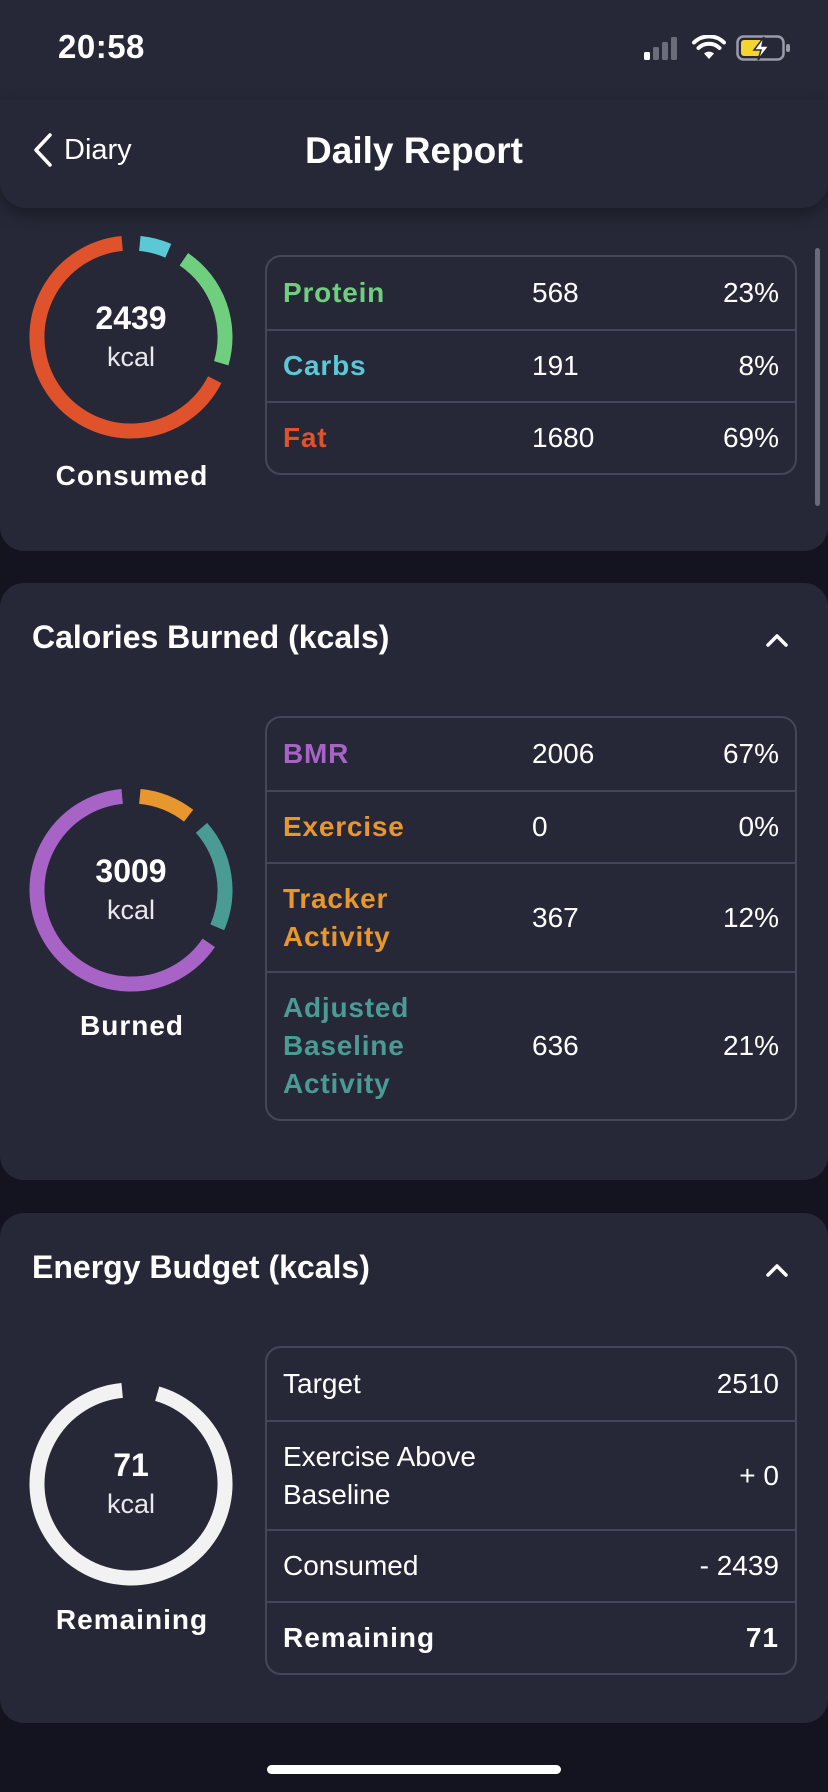  What do you see at coordinates (531, 1474) in the screenshot?
I see `table-row: Exercise Above Baseline + 0` at bounding box center [531, 1474].